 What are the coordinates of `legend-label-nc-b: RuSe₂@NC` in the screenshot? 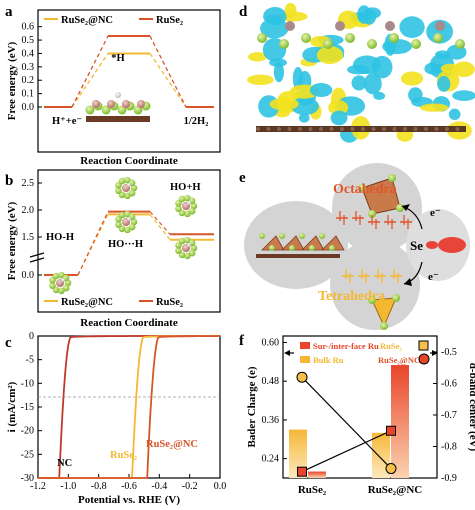 It's located at (87, 302).